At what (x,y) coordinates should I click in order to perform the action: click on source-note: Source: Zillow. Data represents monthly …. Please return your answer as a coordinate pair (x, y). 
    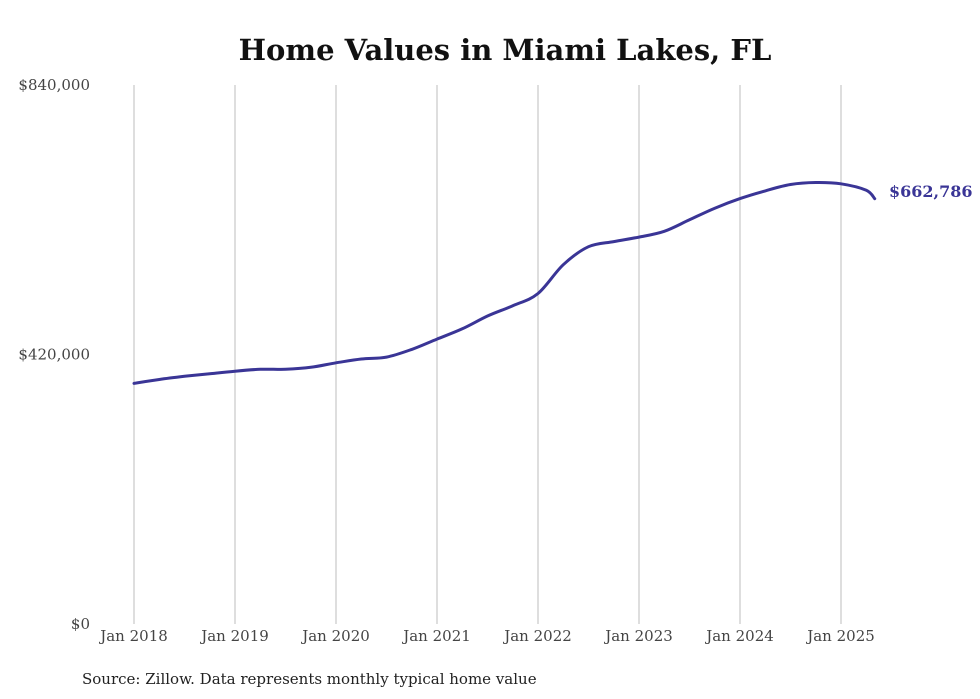
    Looking at the image, I should click on (309, 679).